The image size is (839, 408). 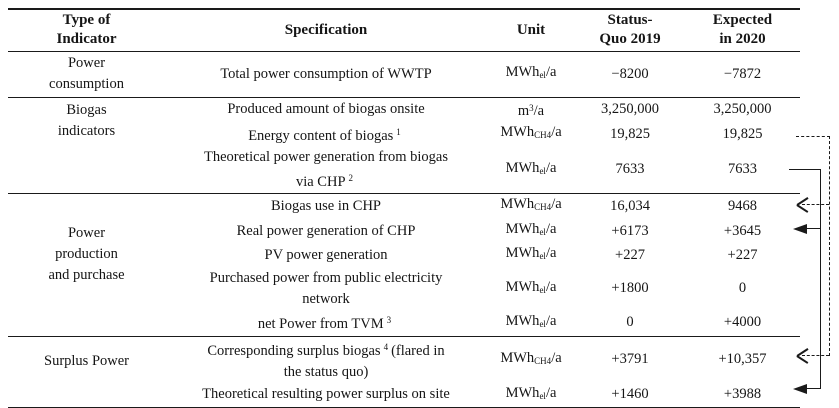 I want to click on value-2020-cell: +227, so click(x=742, y=254).